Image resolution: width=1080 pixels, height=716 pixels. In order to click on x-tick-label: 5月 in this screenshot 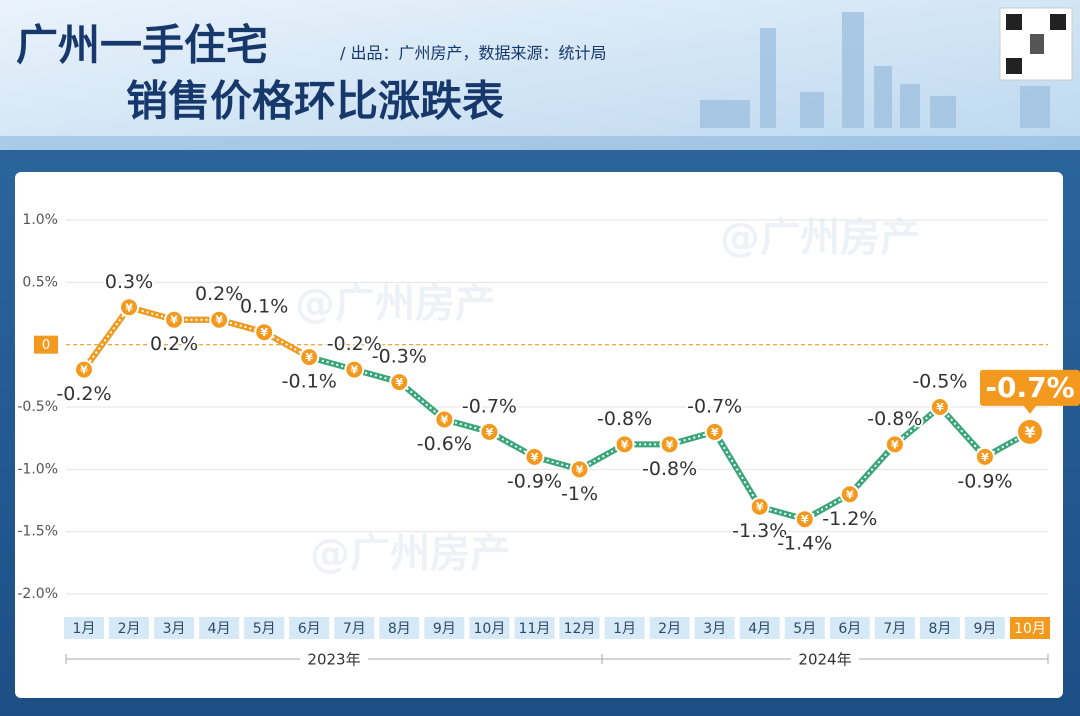, I will do `click(804, 629)`.